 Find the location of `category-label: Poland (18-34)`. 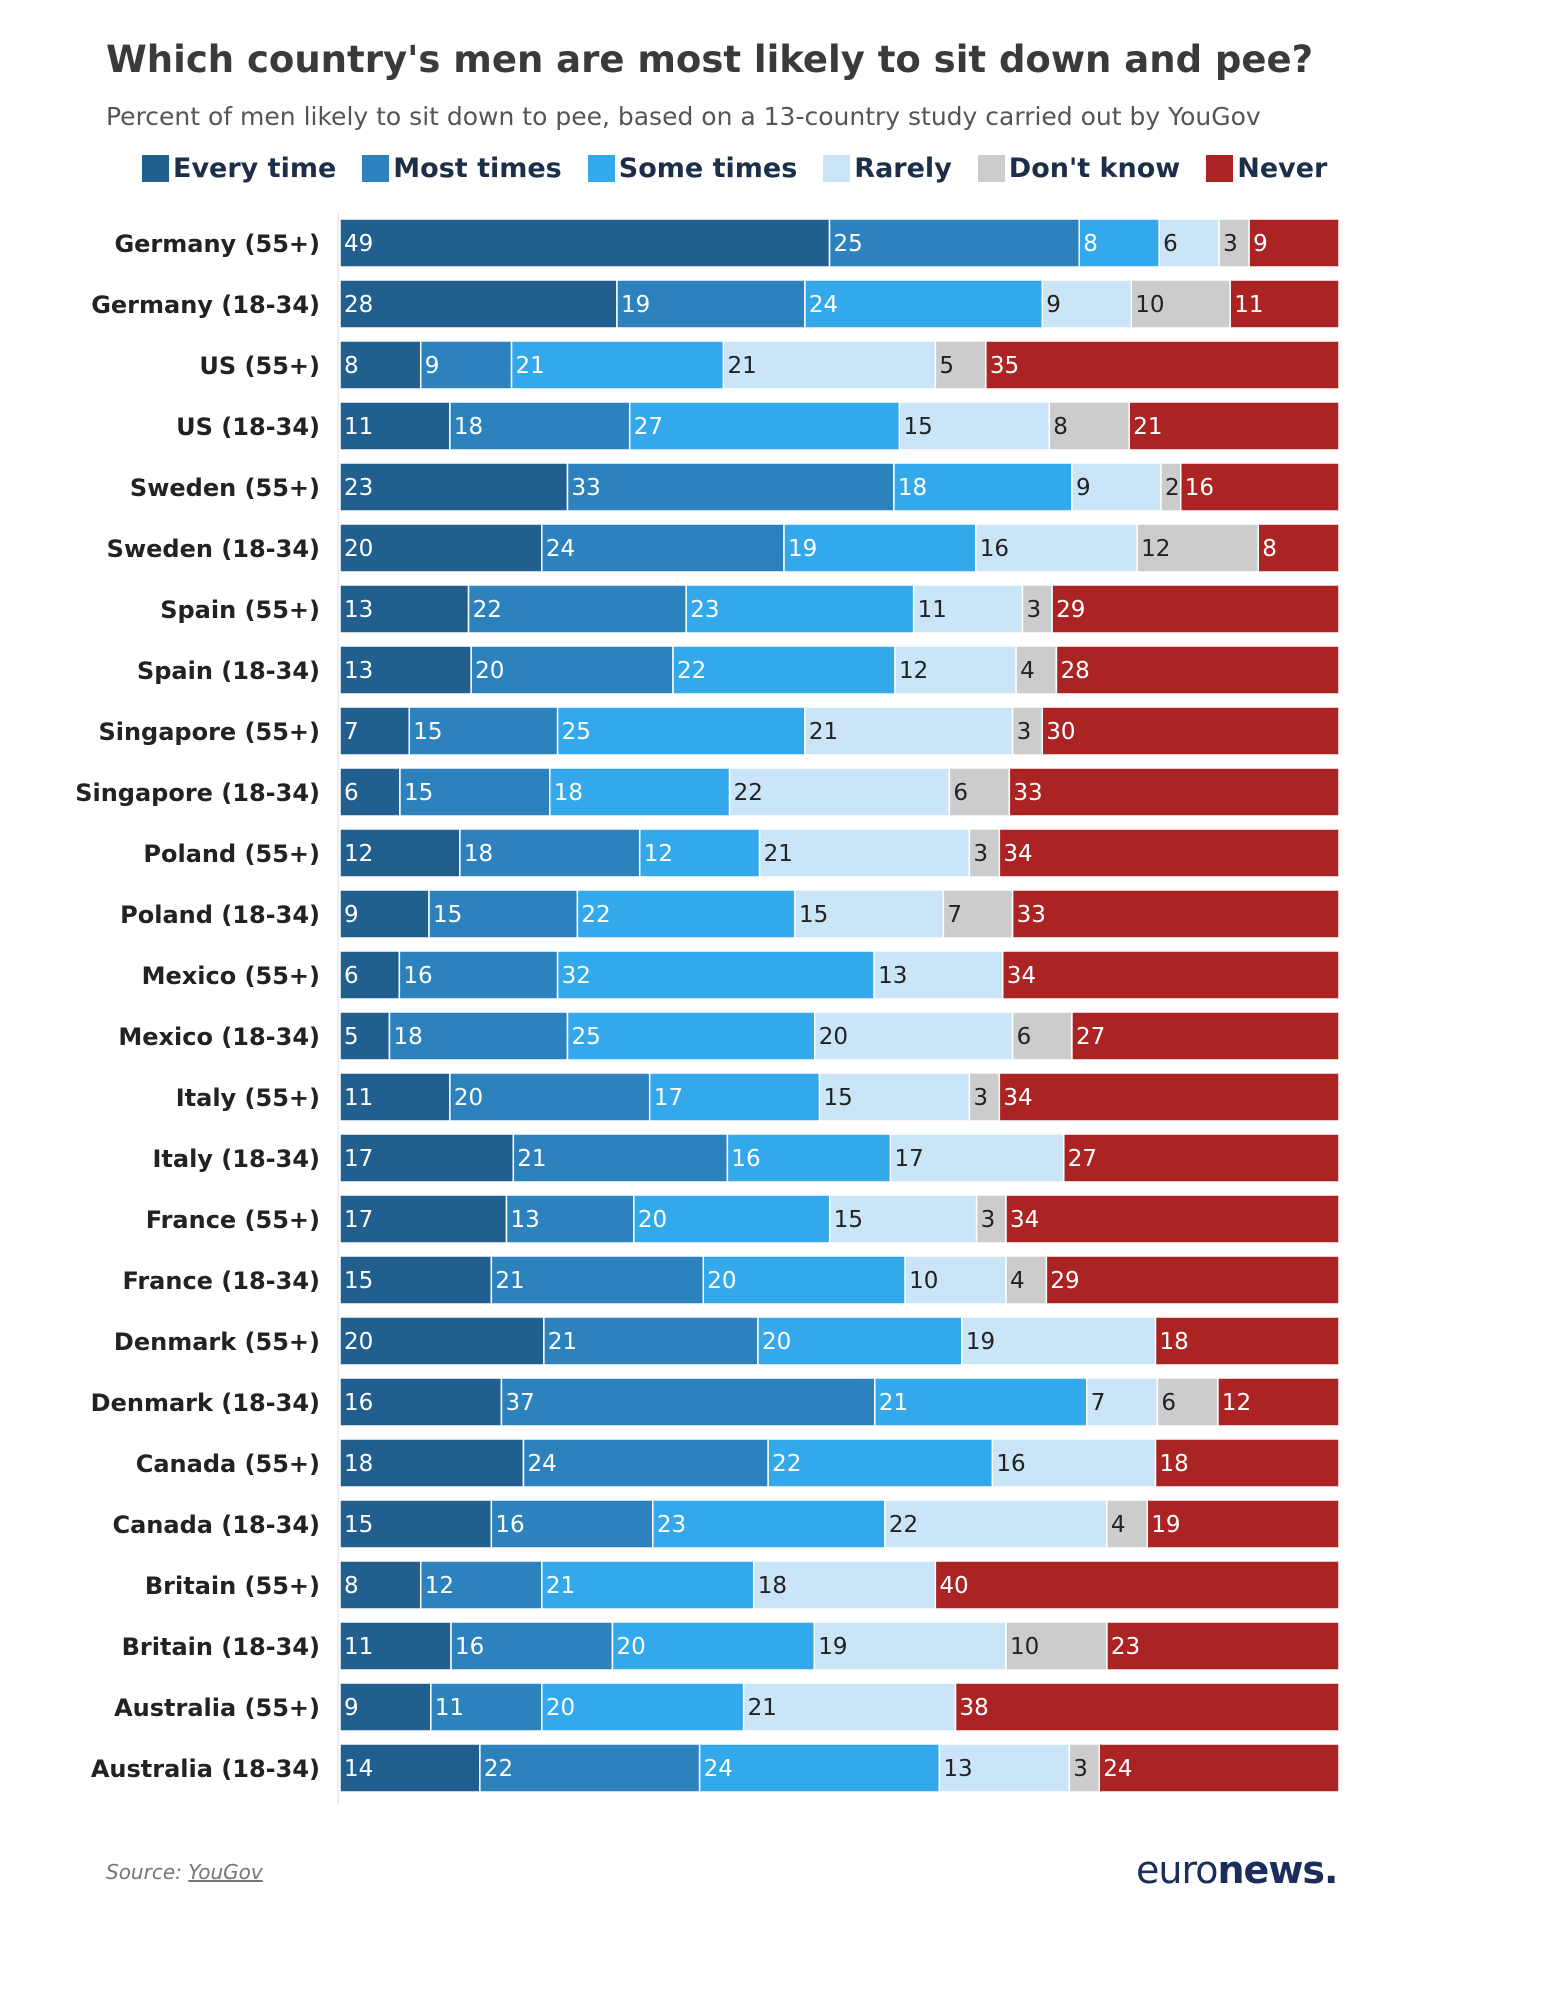

category-label: Poland (18-34) is located at coordinates (220, 915).